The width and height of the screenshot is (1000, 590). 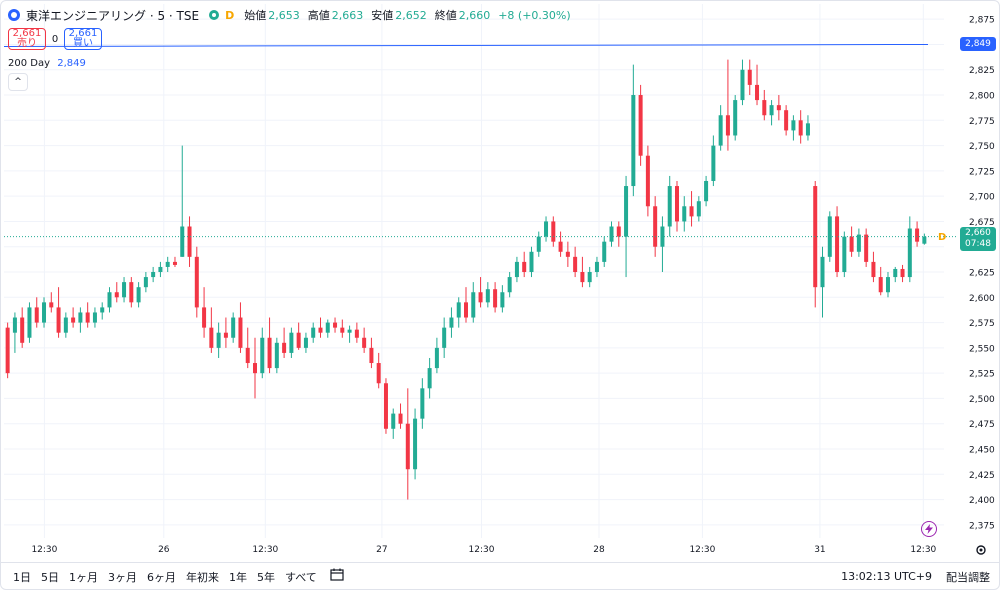 What do you see at coordinates (982, 299) in the screenshot?
I see `price-tick-label: 2,600` at bounding box center [982, 299].